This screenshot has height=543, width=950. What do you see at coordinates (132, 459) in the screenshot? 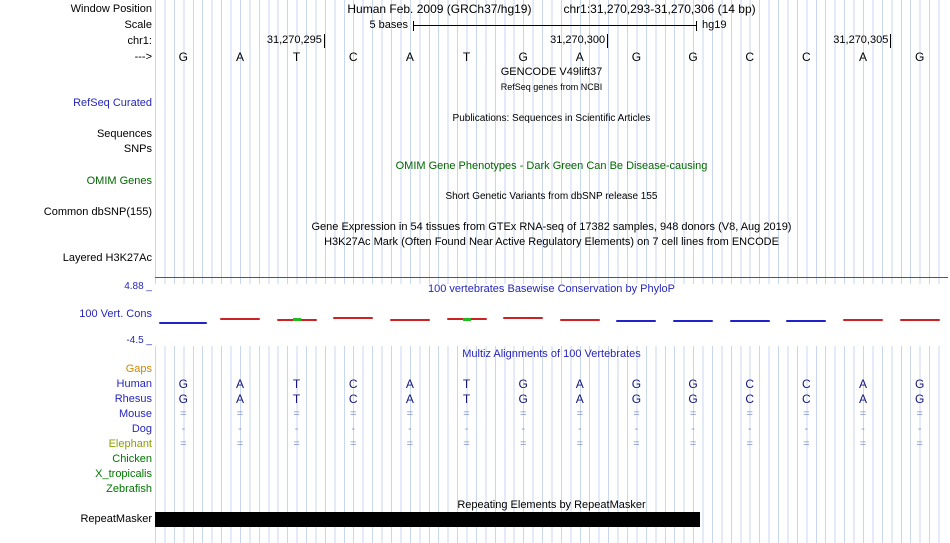
I see `track-label-chicken: Chicken` at bounding box center [132, 459].